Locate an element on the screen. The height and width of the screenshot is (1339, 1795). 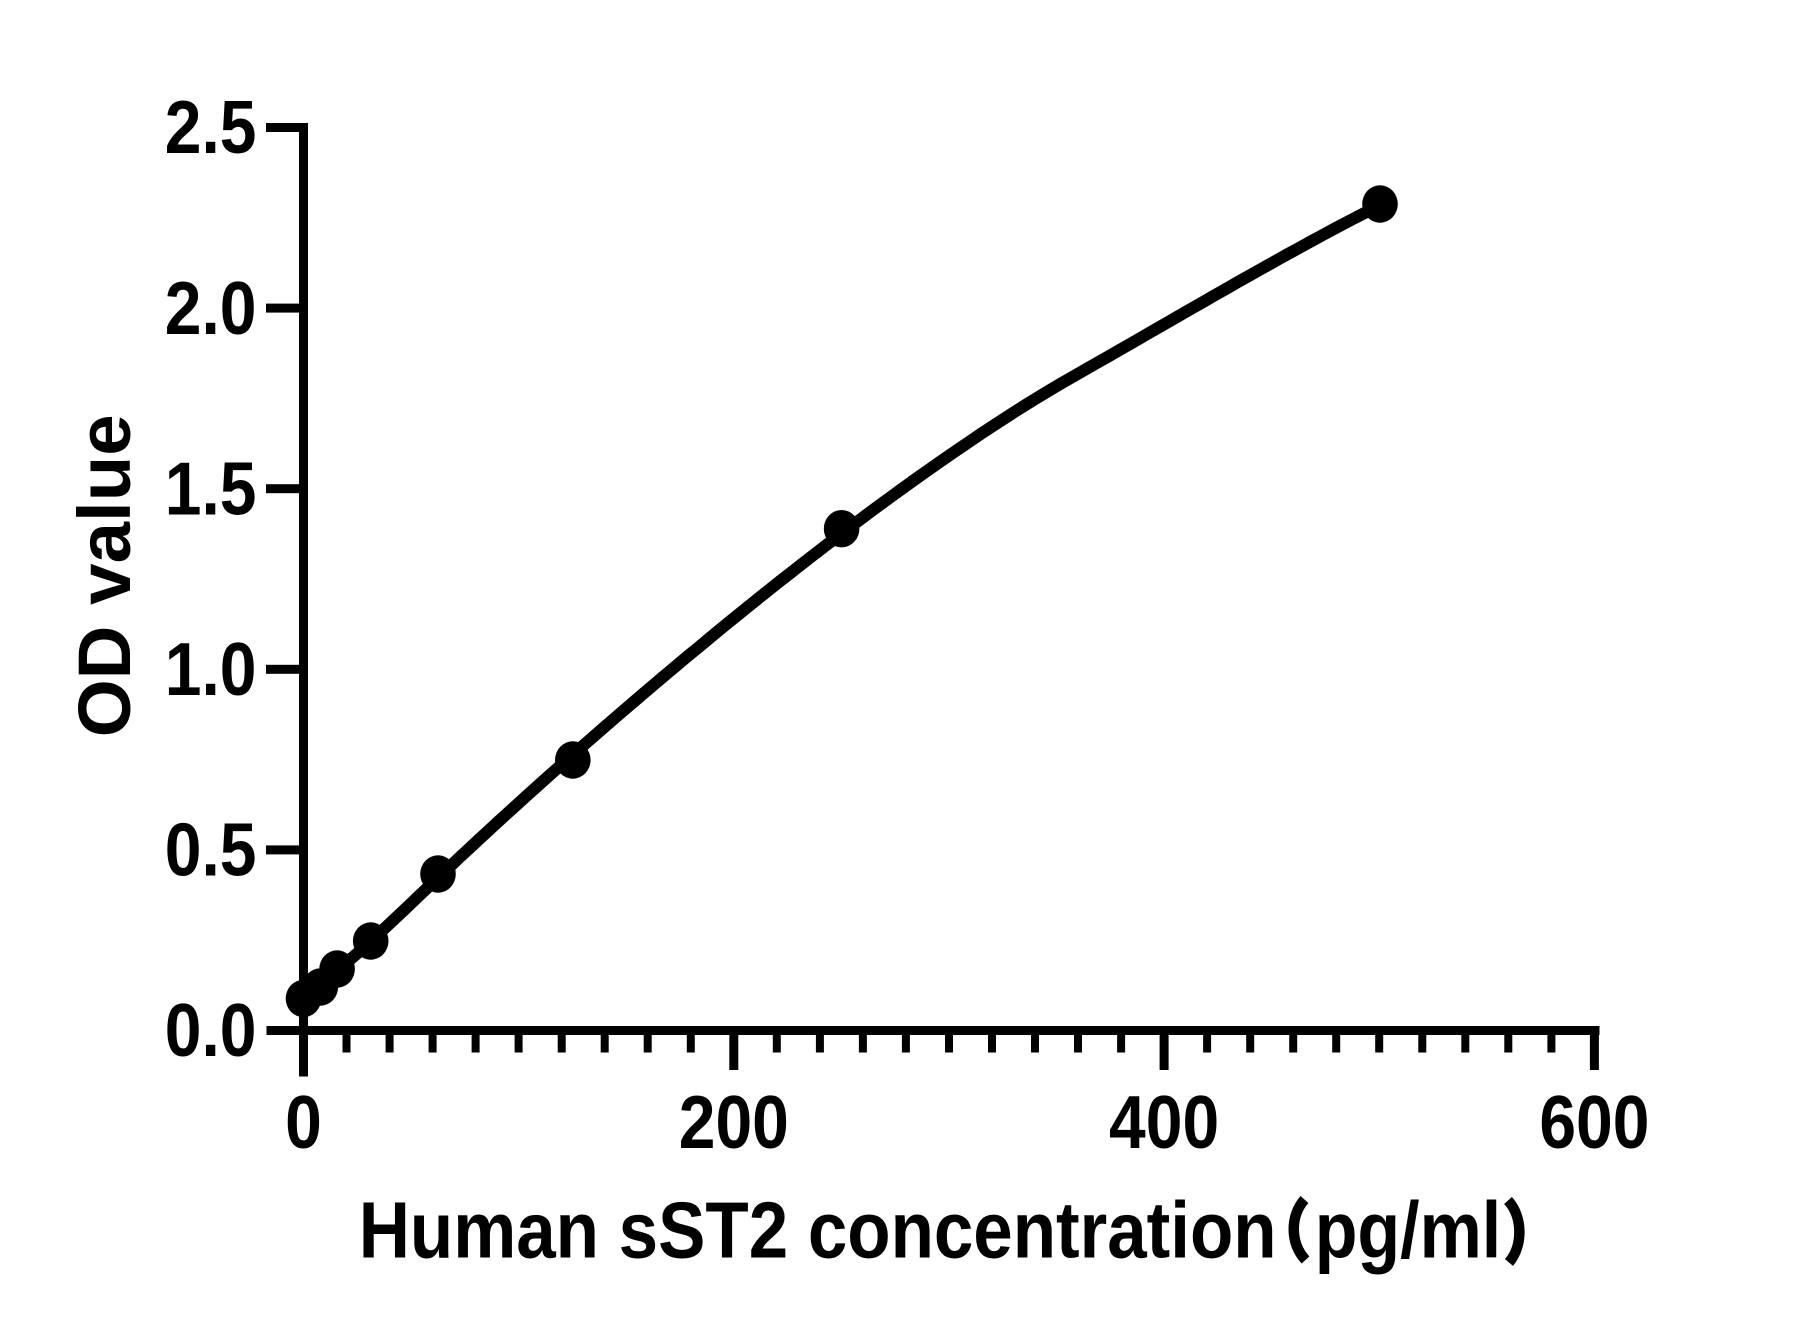
svg-text: 1.0 is located at coordinates (211, 669).